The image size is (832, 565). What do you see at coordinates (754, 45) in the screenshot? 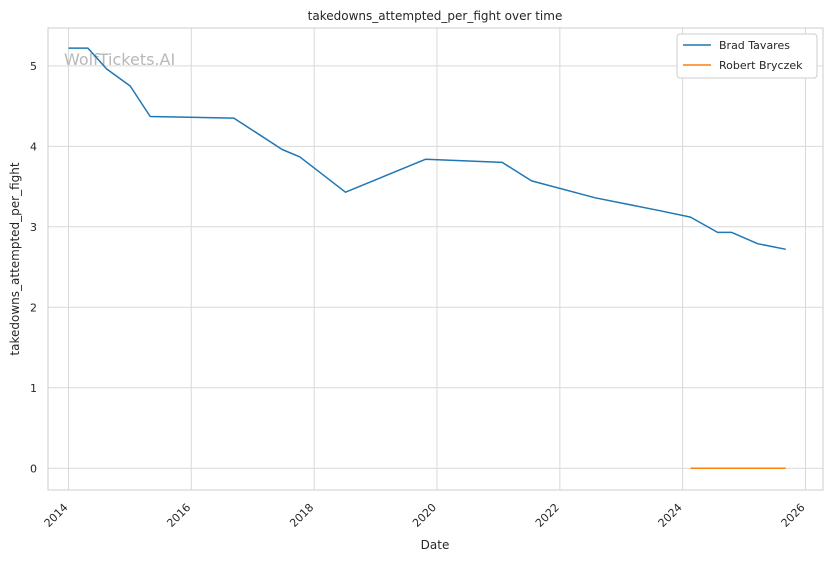
I see `legend-label-brad-tavares: Brad Tavares` at bounding box center [754, 45].